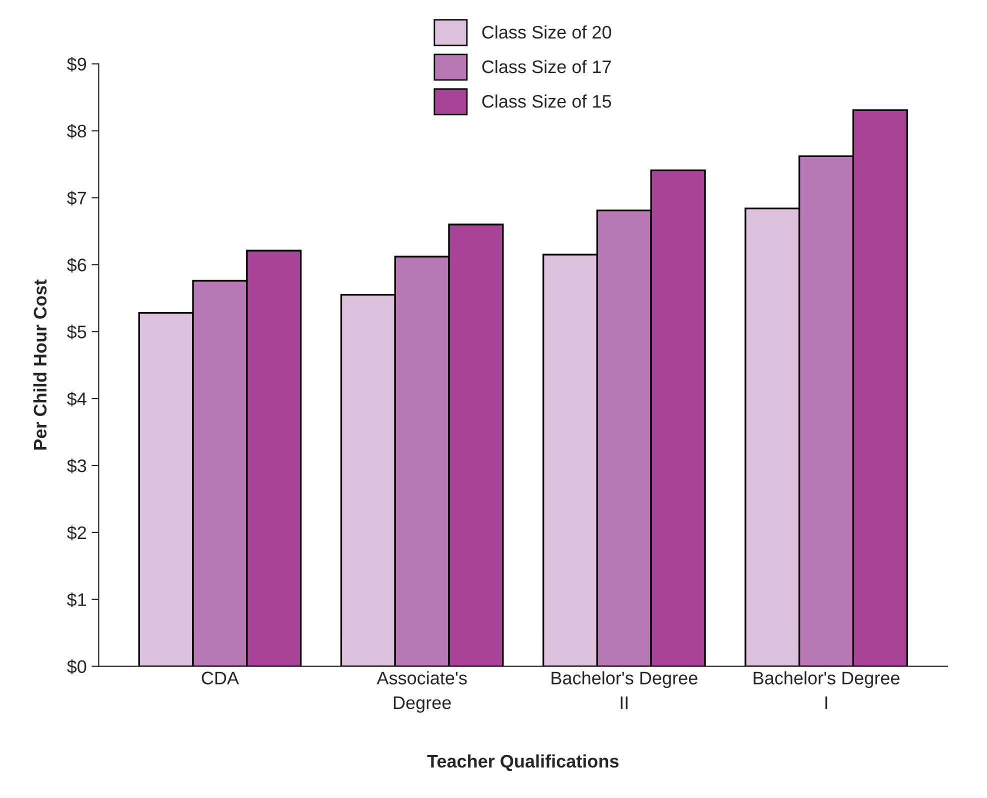 This screenshot has width=987, height=798. Describe the element at coordinates (827, 690) in the screenshot. I see `x-tick-label: Bachelor's Degree I` at that location.